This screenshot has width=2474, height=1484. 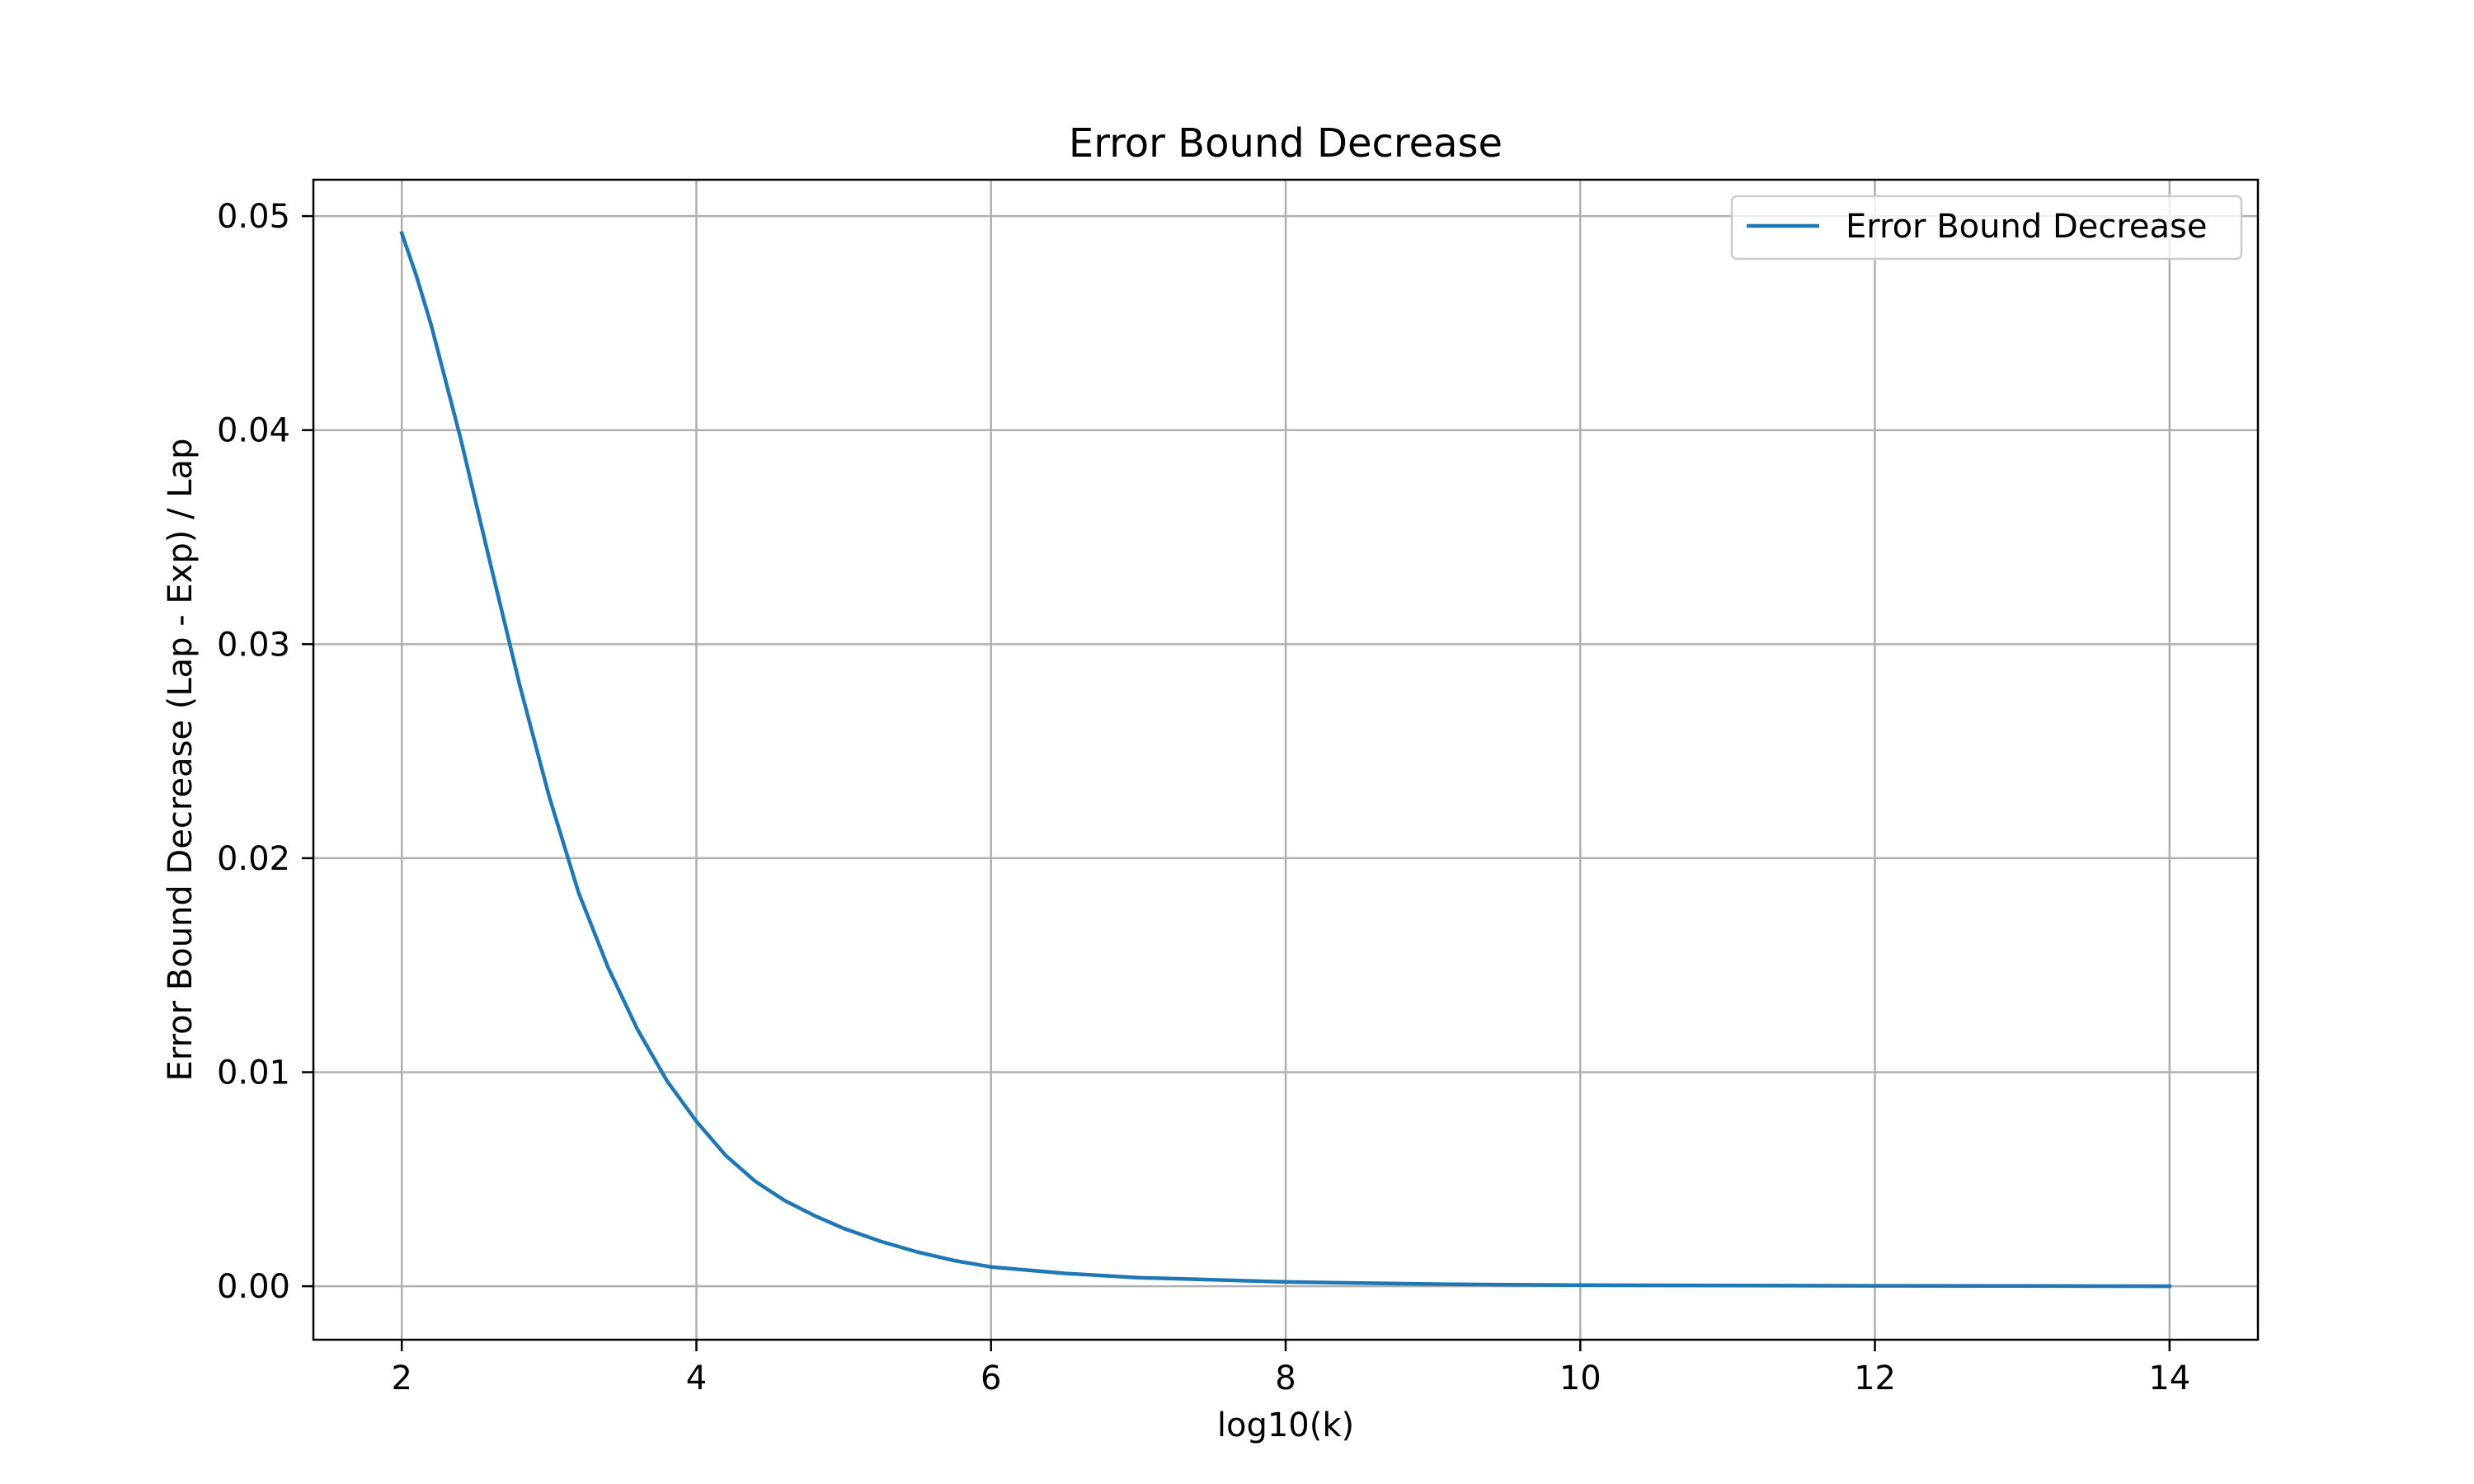 What do you see at coordinates (2026, 227) in the screenshot?
I see `legend-label: Error Bound Decrease` at bounding box center [2026, 227].